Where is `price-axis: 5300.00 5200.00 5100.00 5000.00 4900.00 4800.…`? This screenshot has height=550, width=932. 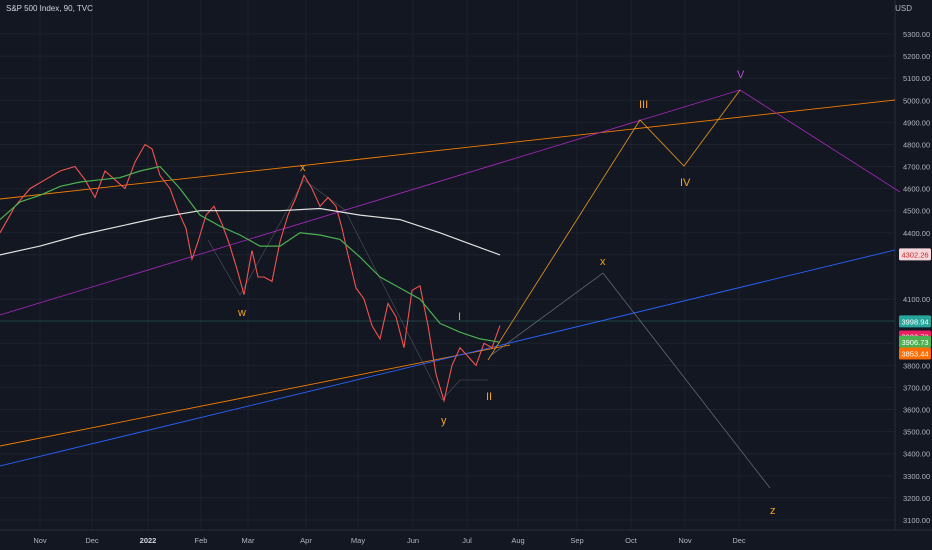
price-axis: 5300.00 5200.00 5100.00 5000.00 4900.00 4800.… is located at coordinates (916, 277).